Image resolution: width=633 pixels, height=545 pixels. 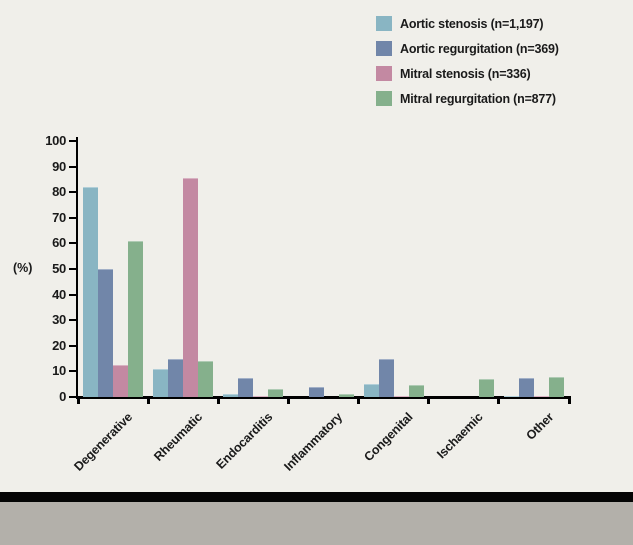 What do you see at coordinates (59, 320) in the screenshot?
I see `y-axis-tick-label: 30` at bounding box center [59, 320].